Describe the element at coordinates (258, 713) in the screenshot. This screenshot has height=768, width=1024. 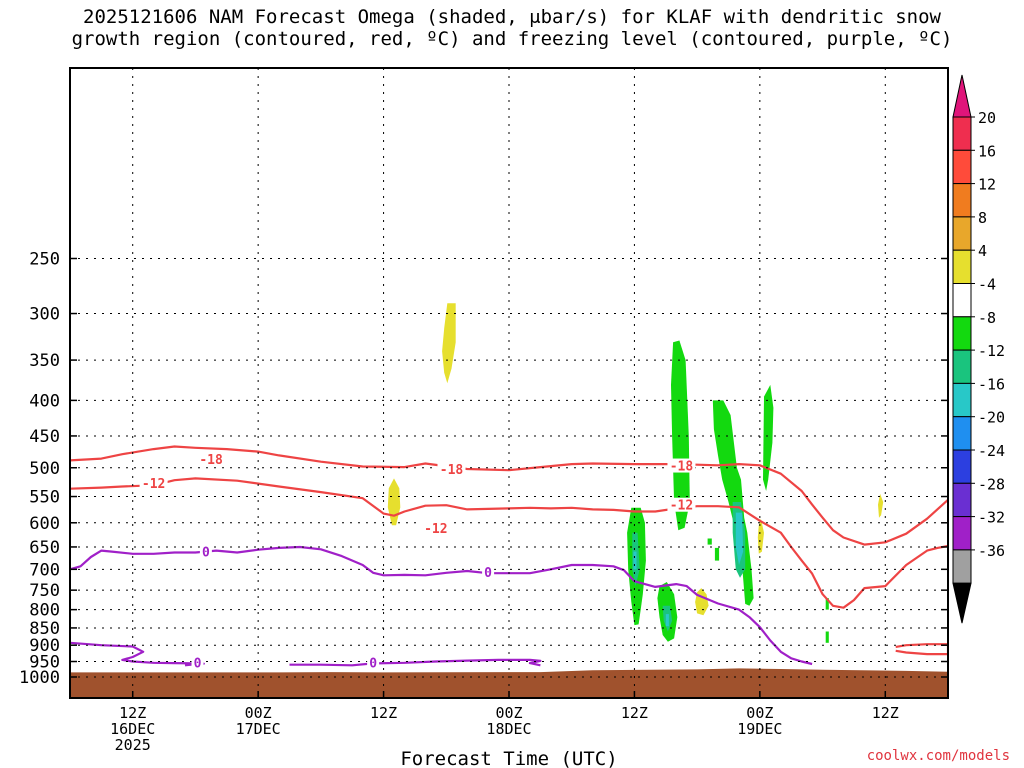
I see `x-tick-label-18-0: 00Z` at that location.